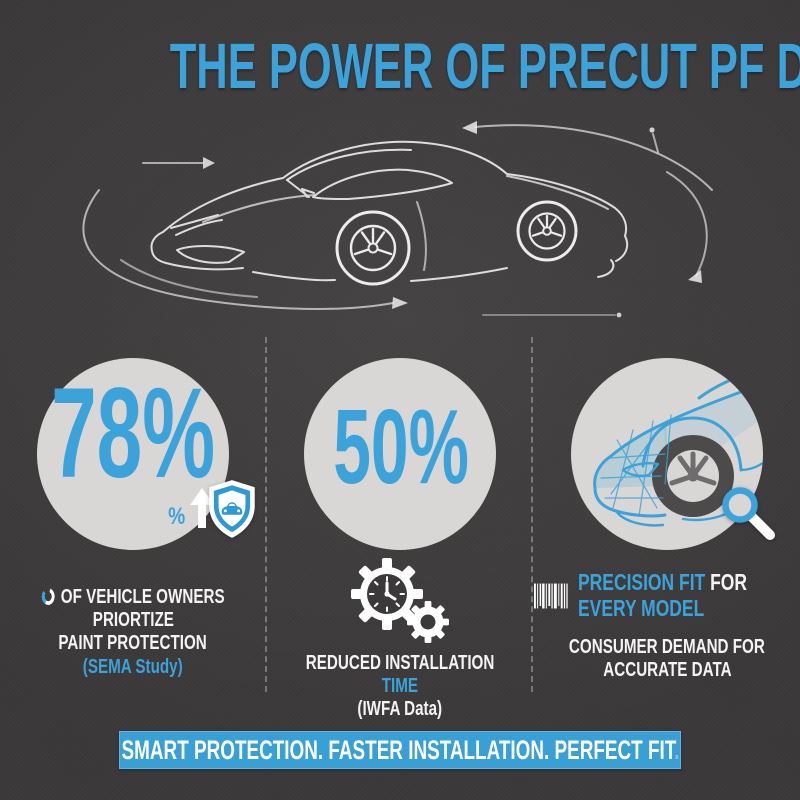 The width and height of the screenshot is (800, 800). What do you see at coordinates (400, 709) in the screenshot?
I see `source-label: (IWFA Data)` at bounding box center [400, 709].